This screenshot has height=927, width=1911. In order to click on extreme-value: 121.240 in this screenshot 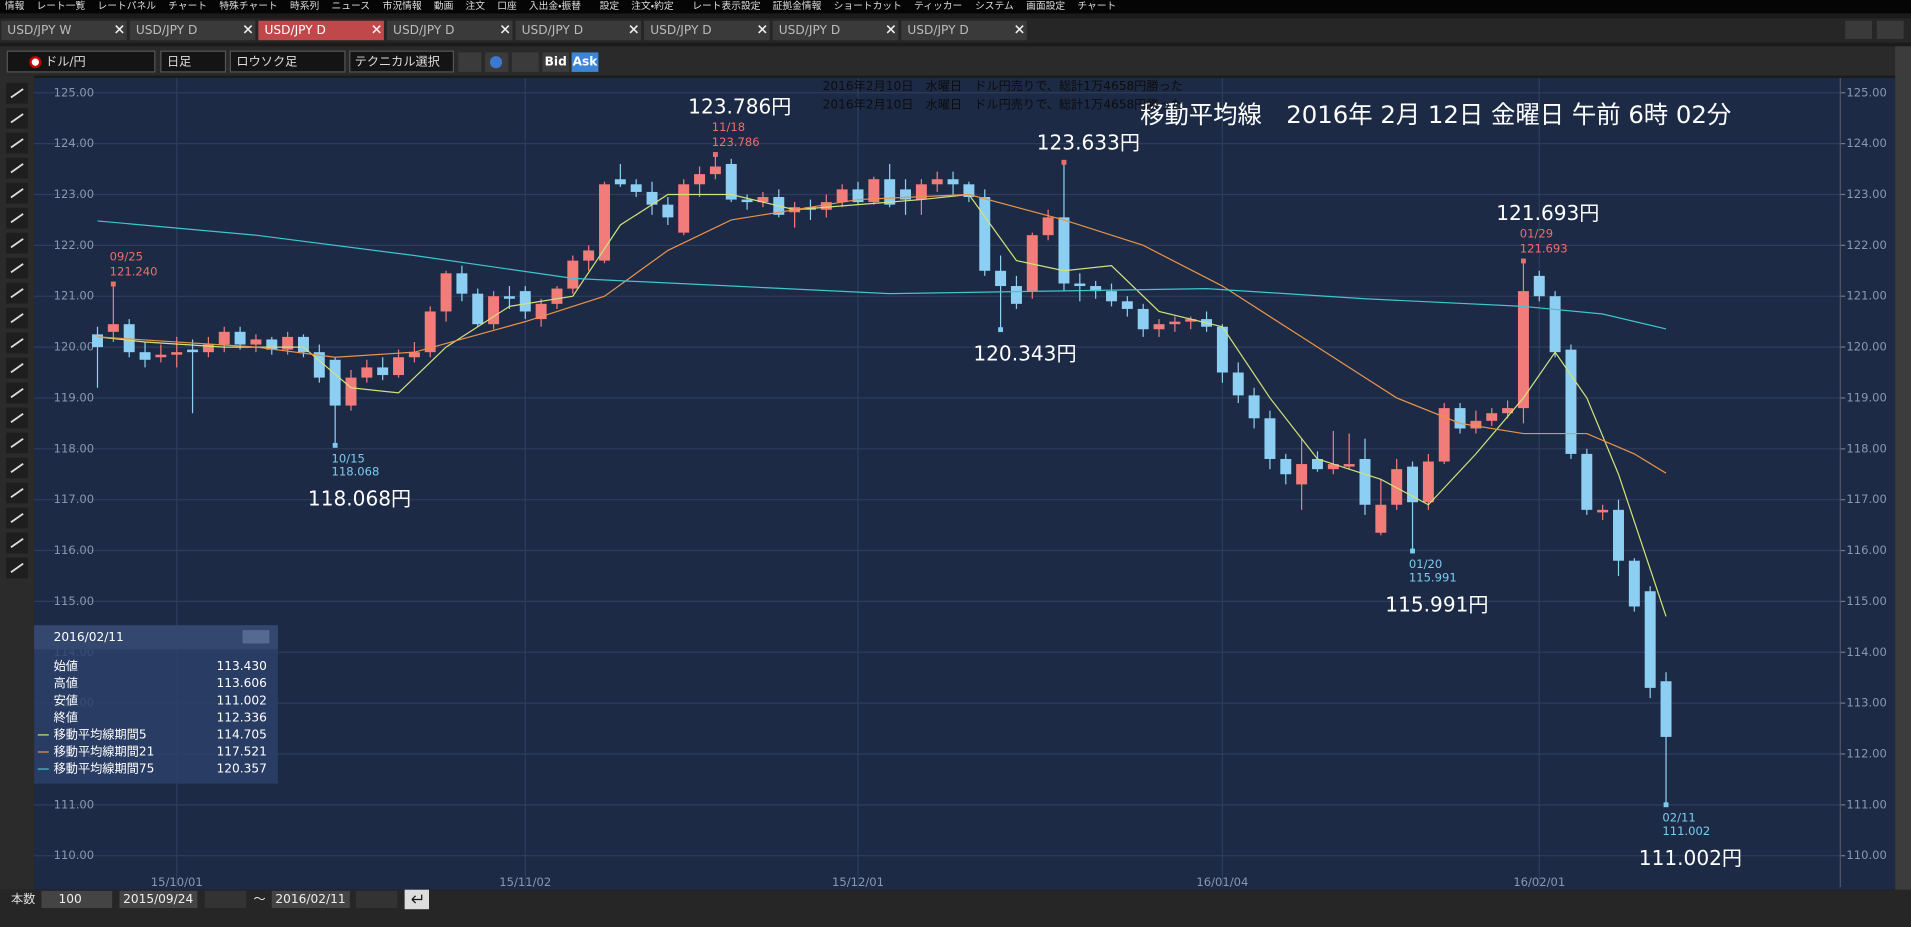, I will do `click(134, 271)`.